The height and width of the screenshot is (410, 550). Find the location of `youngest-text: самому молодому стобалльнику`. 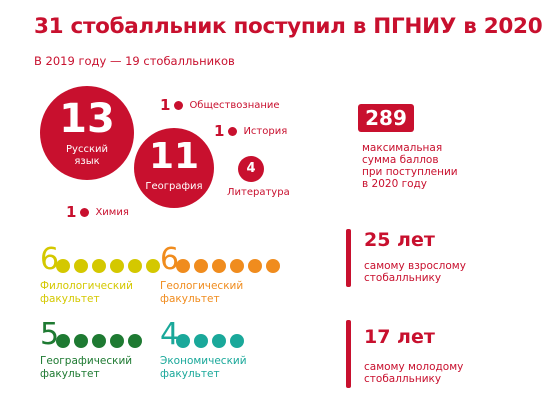

youngest-text: самому молодому стобалльнику is located at coordinates (413, 373).